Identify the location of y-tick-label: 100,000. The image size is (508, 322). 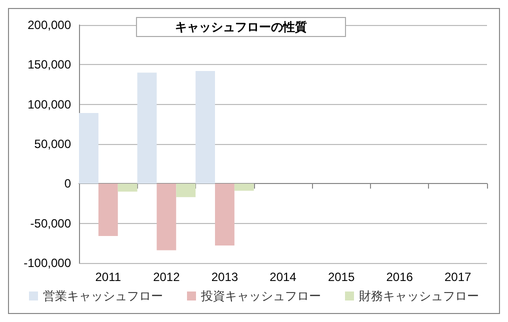
(50, 104).